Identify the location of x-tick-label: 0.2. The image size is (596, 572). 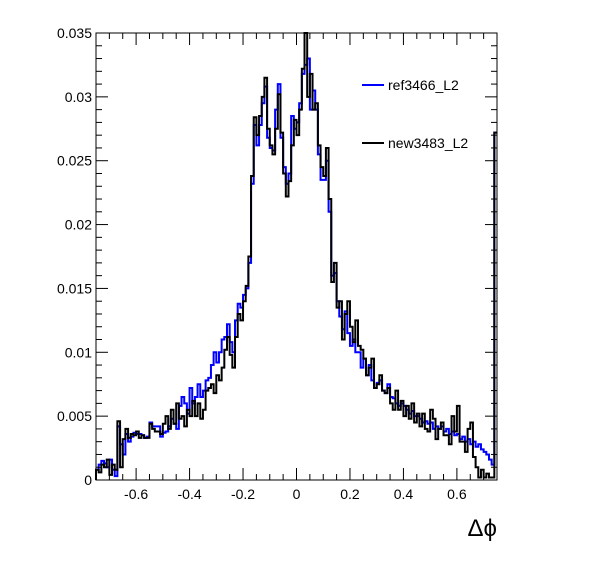
(350, 494).